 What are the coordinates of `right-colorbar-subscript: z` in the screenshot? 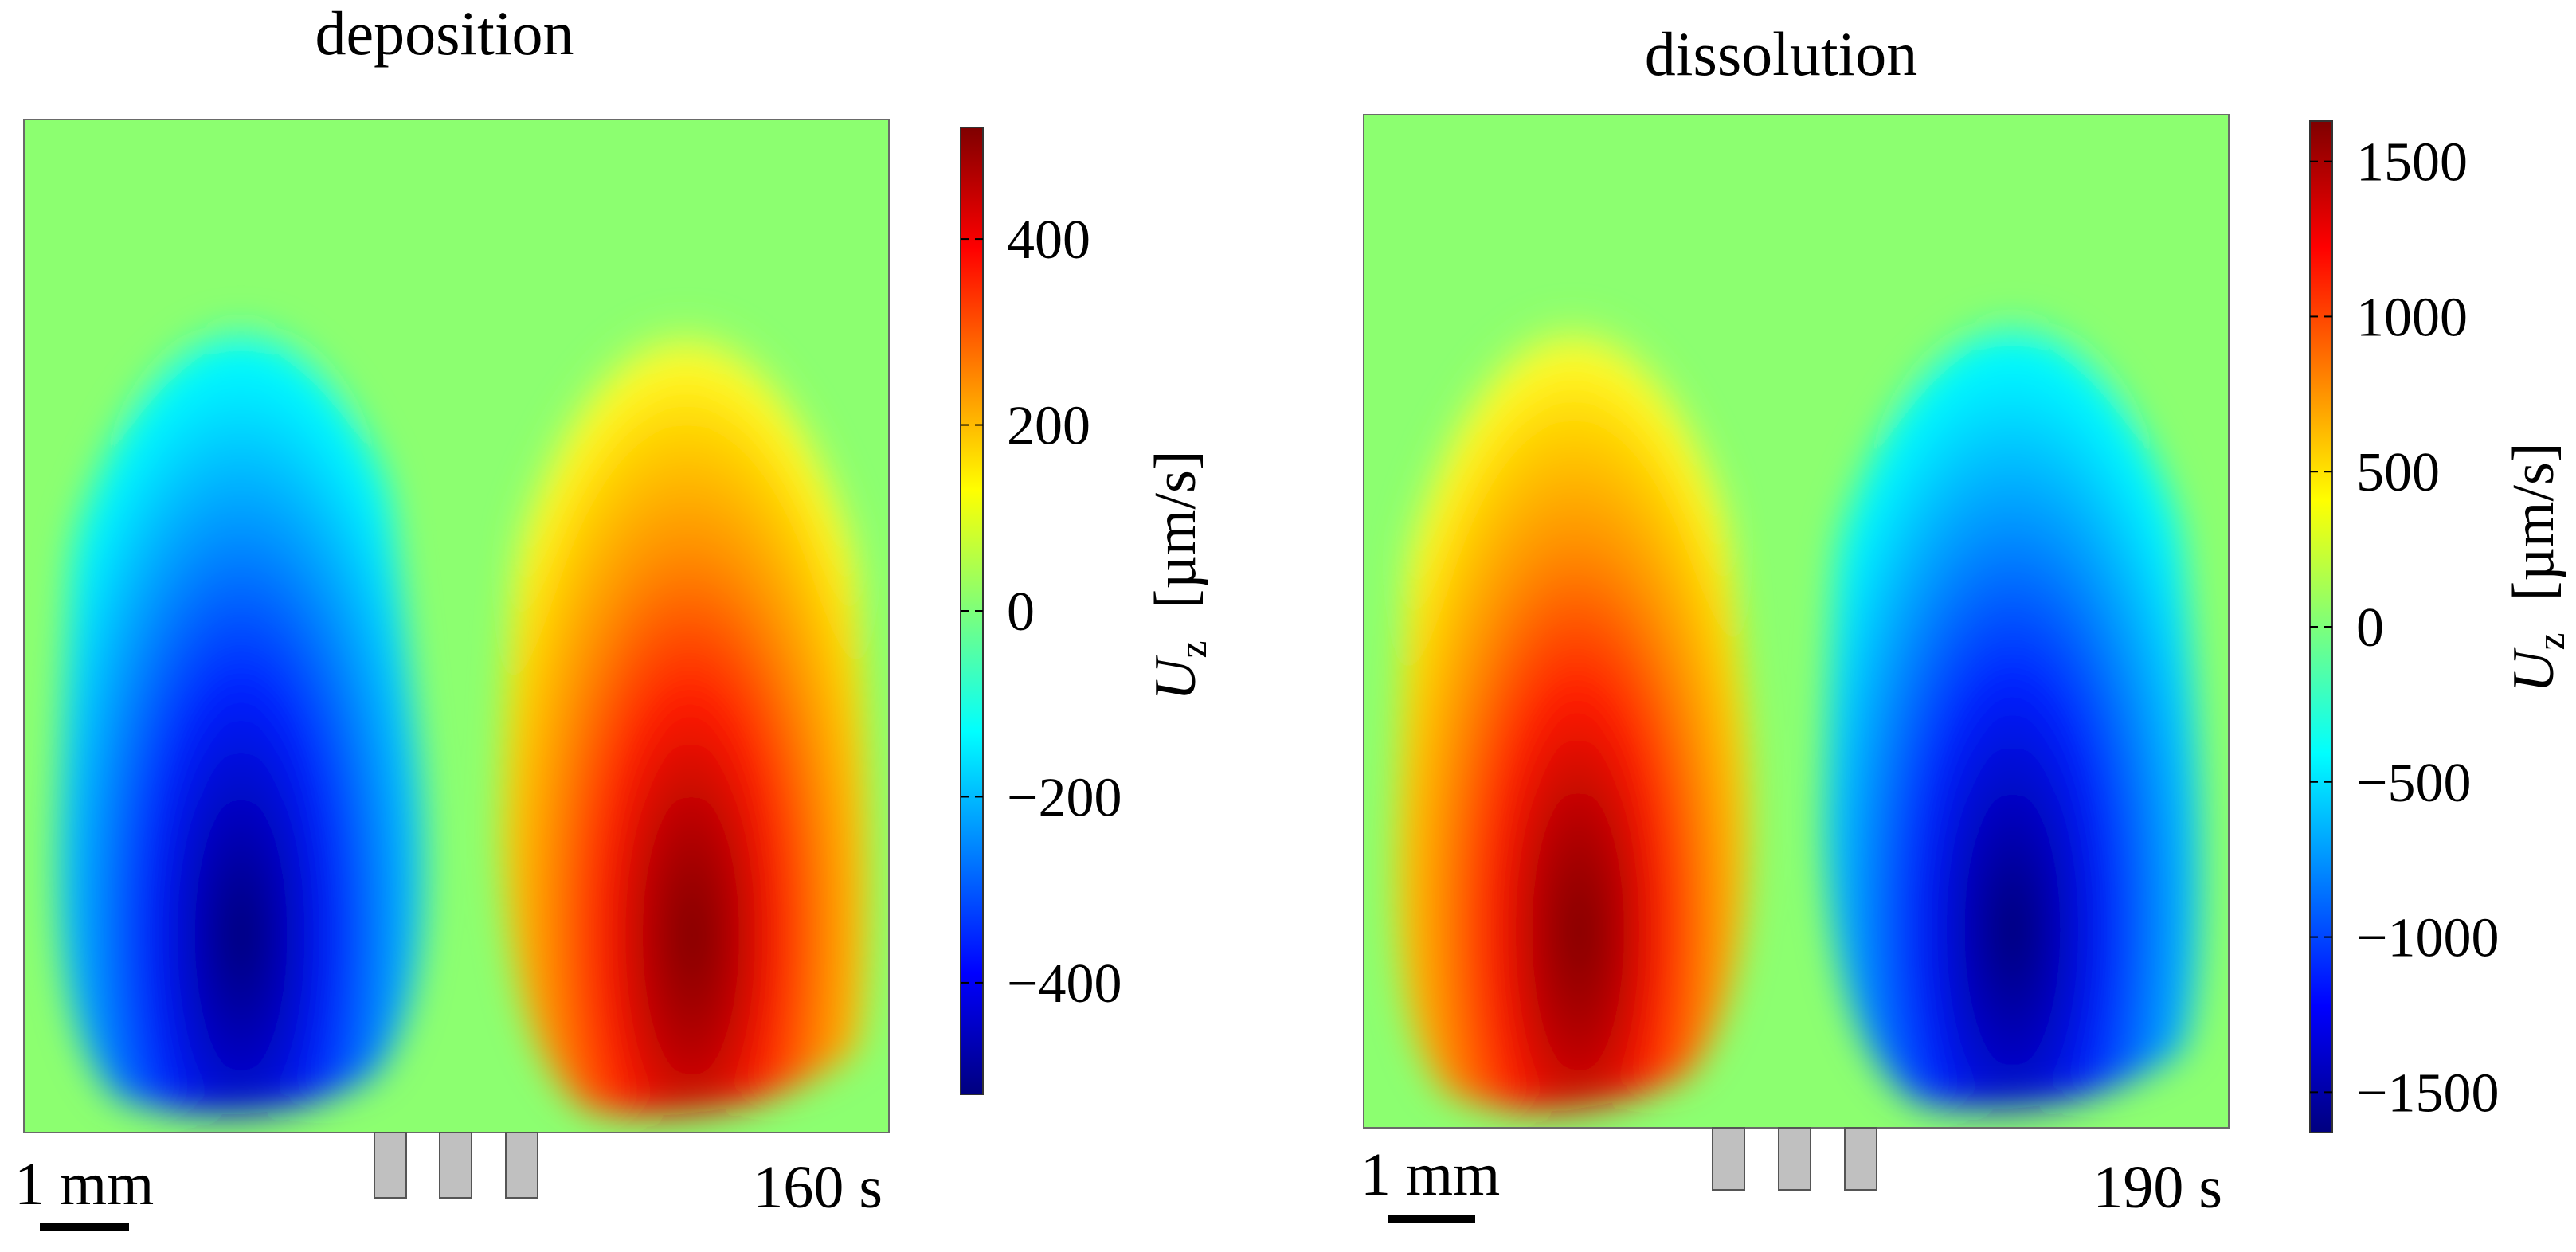 It's located at (2550, 641).